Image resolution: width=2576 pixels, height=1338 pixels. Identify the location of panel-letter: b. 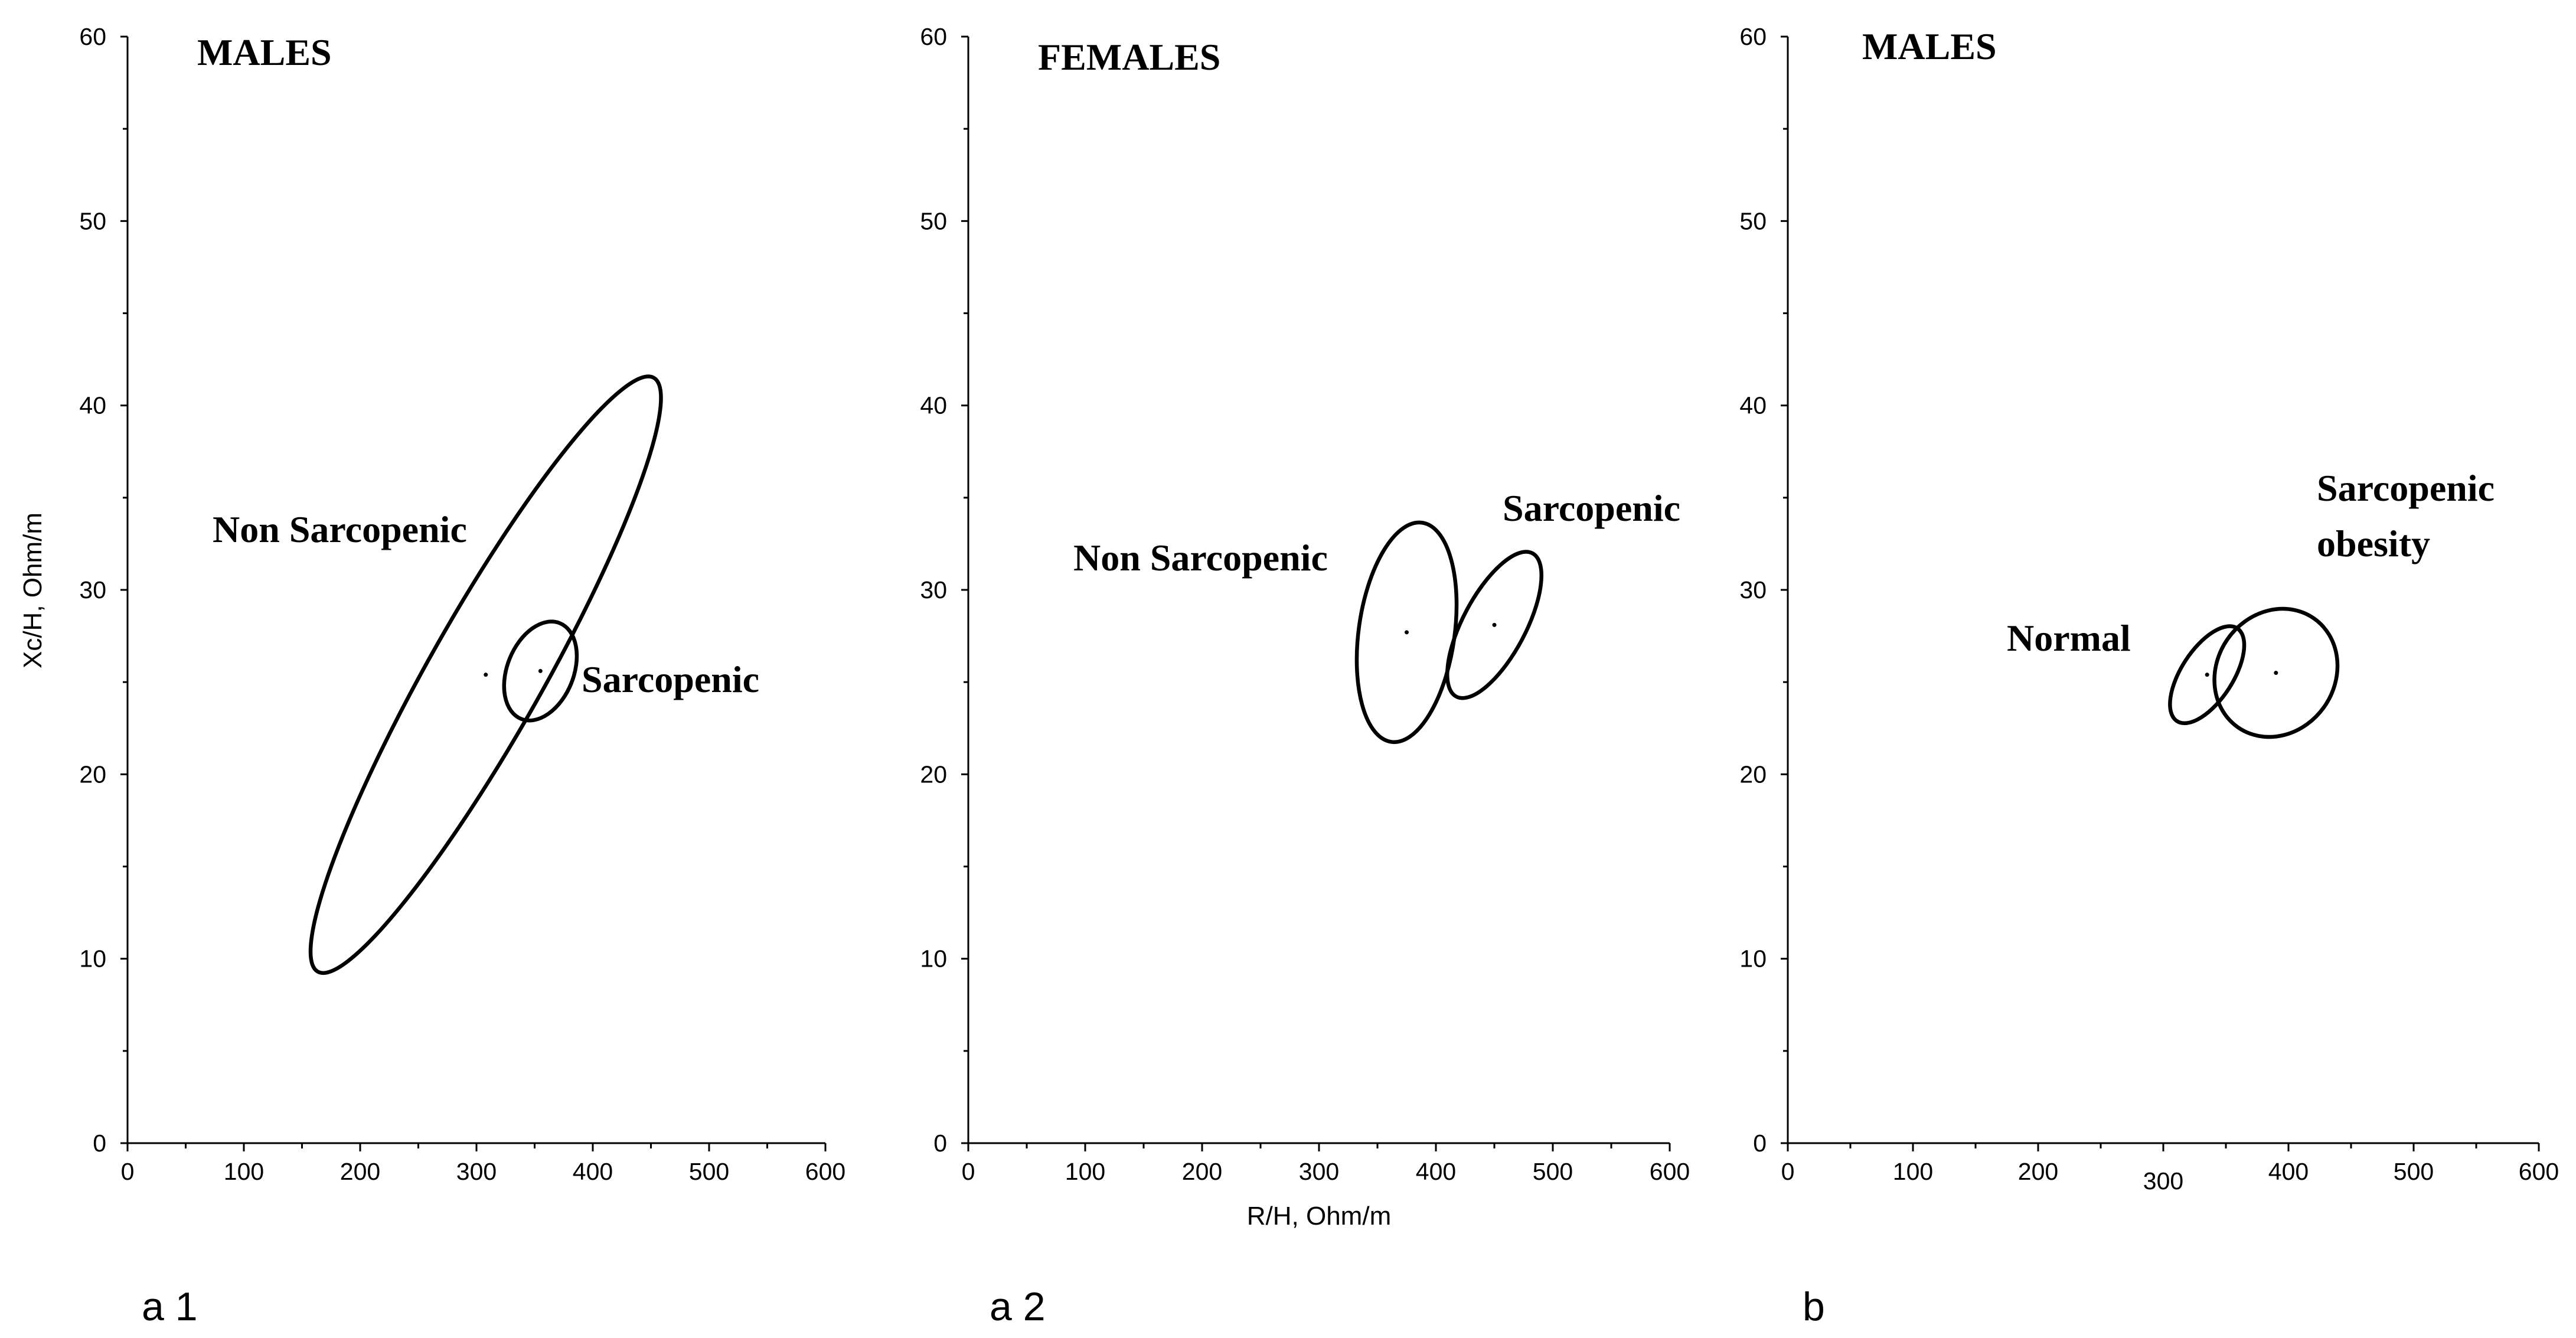
(1814, 1306).